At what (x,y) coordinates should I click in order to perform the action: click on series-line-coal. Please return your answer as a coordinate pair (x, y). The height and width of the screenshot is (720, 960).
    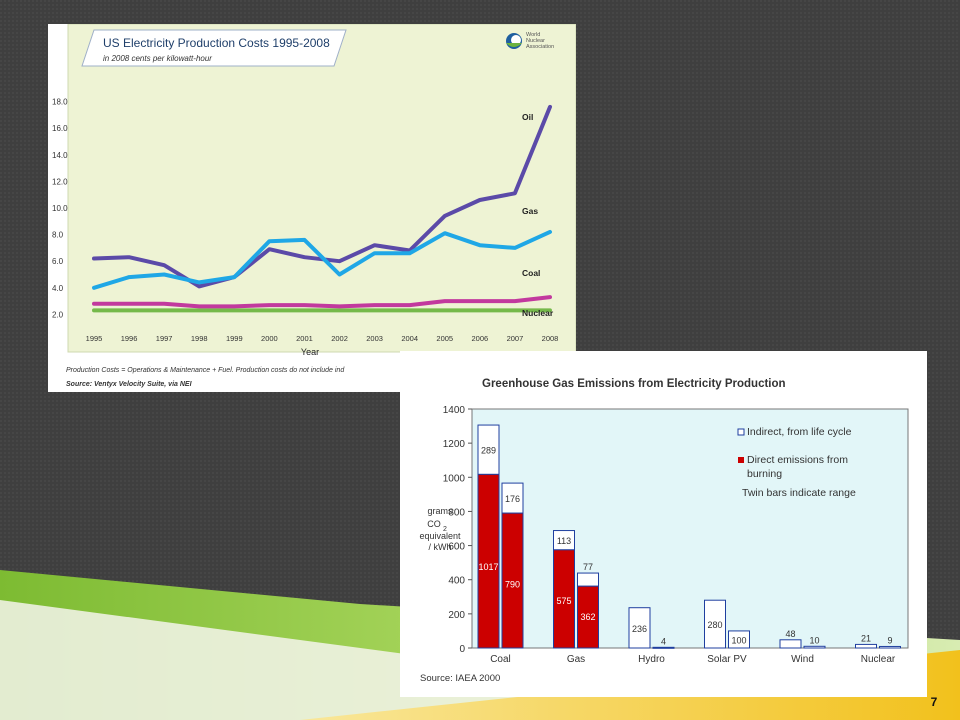
    Looking at the image, I should click on (322, 302).